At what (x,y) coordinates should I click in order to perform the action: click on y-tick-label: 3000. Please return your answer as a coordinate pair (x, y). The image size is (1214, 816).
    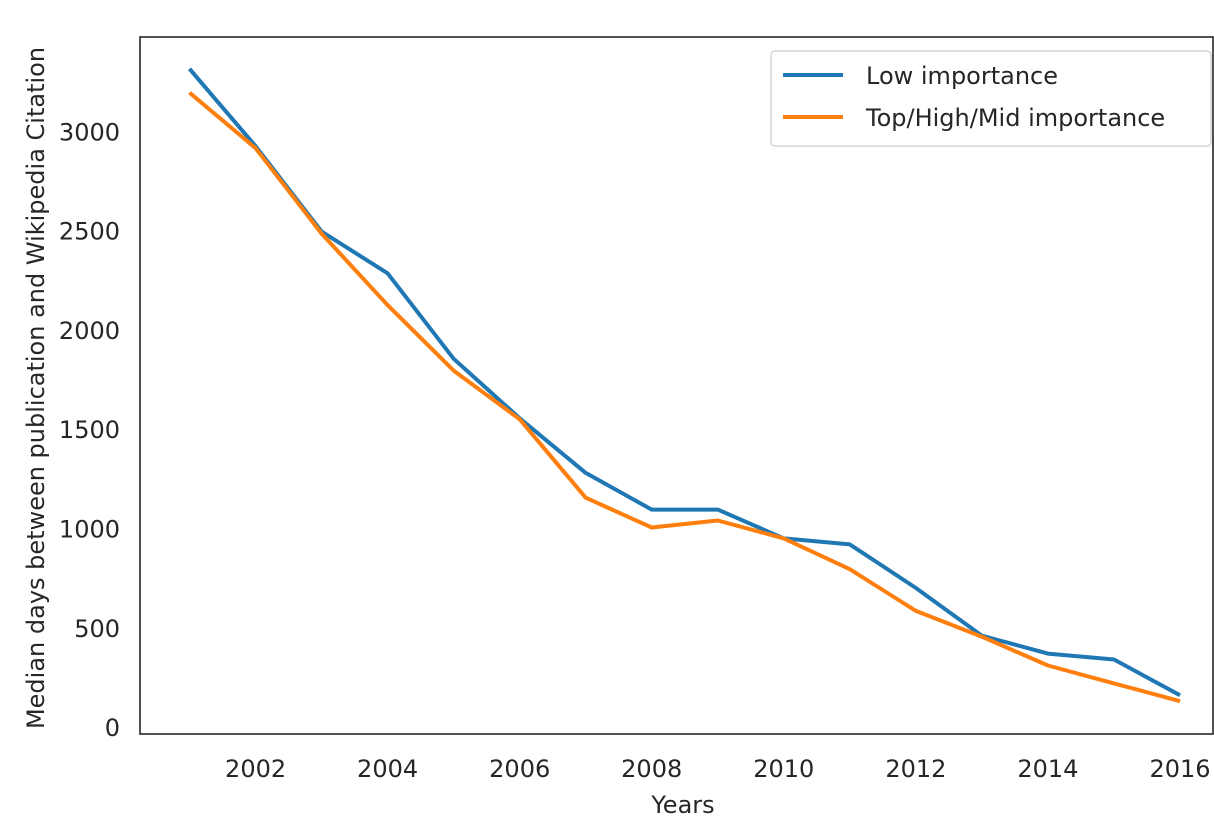
    Looking at the image, I should click on (89, 132).